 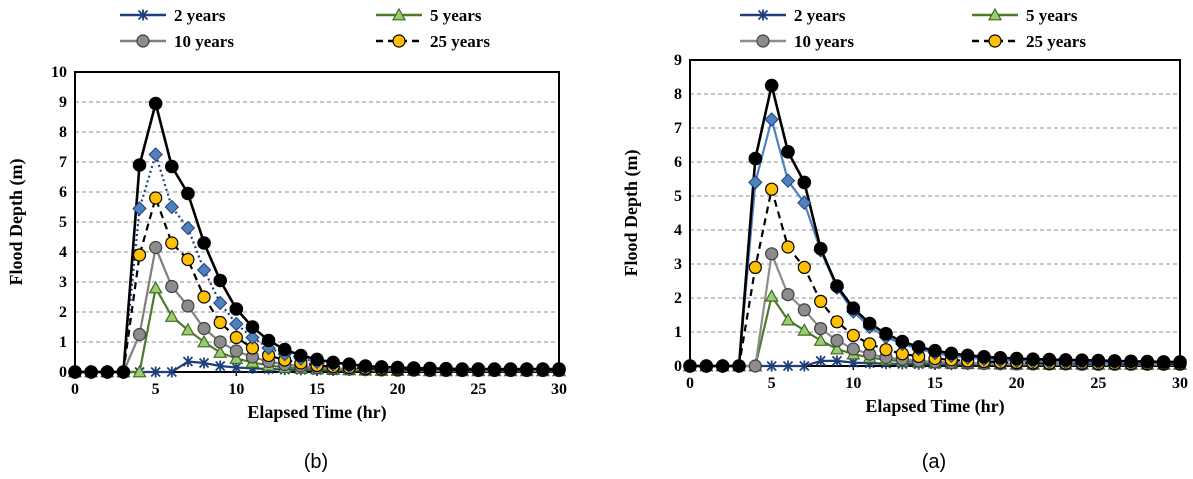 I want to click on y-tick-label-5: 5, so click(x=678, y=196).